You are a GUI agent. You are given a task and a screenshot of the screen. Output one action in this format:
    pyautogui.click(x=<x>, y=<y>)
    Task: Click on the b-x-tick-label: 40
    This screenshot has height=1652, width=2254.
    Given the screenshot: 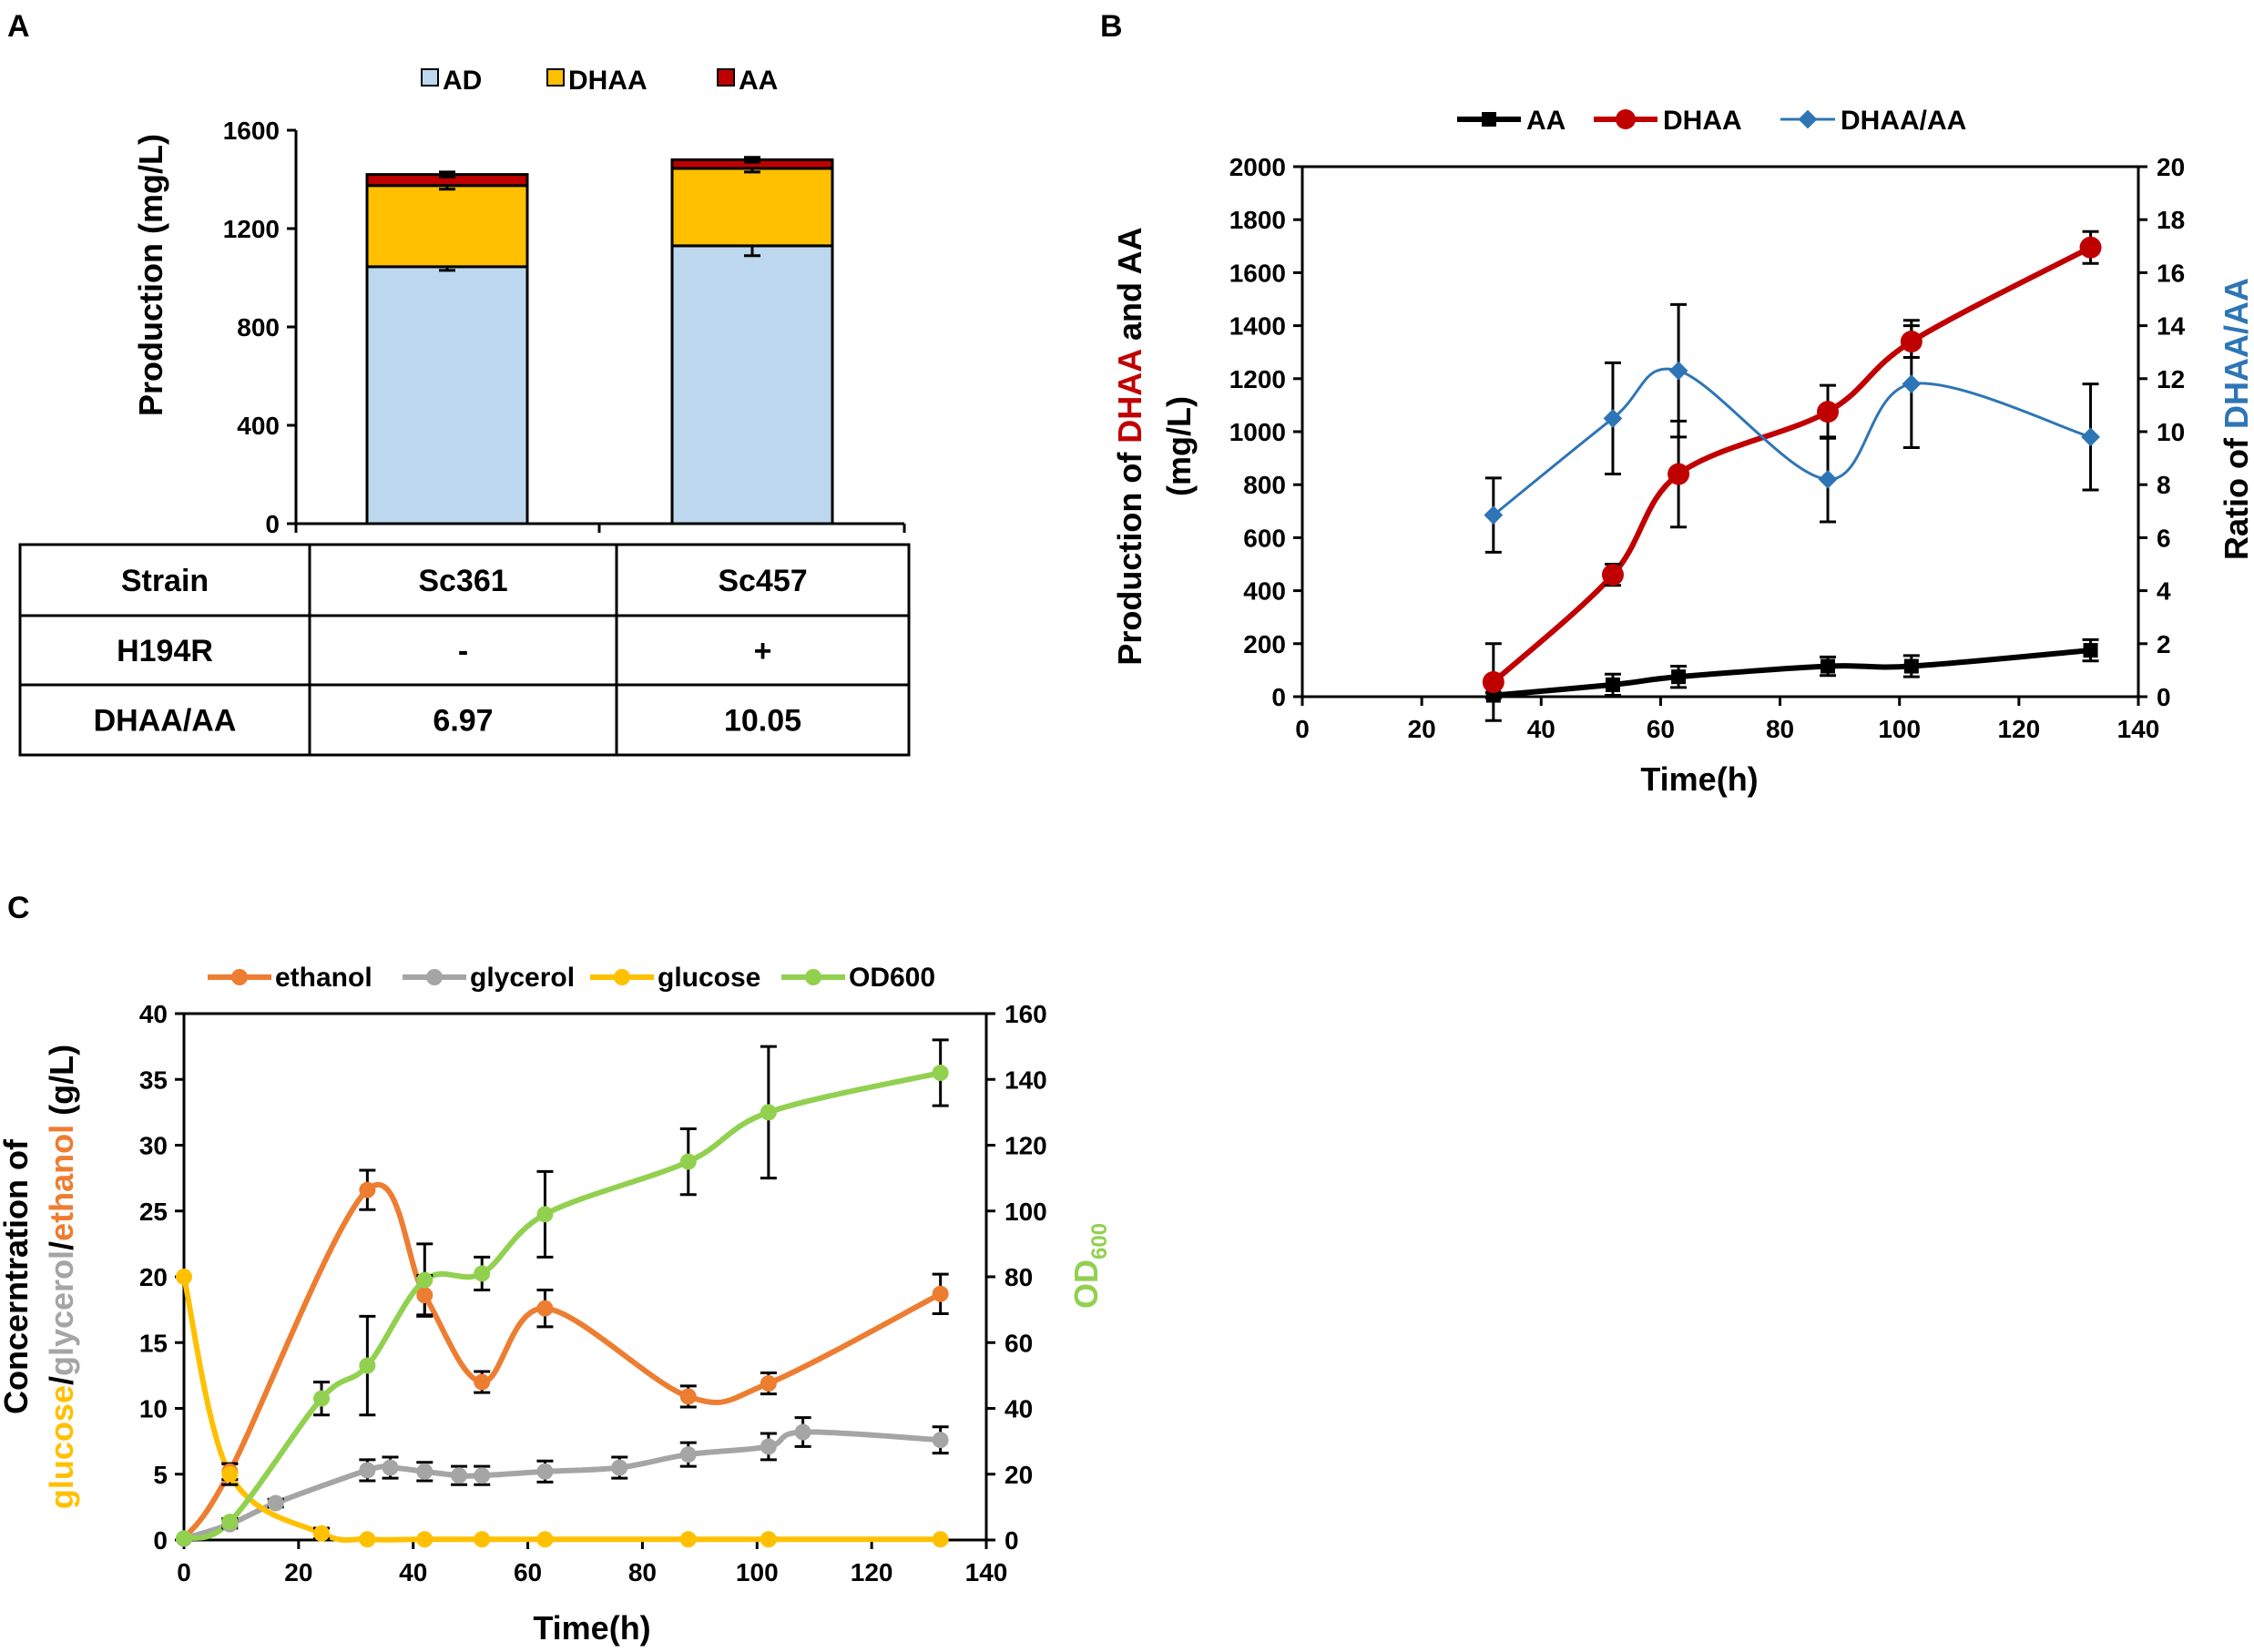 What is the action you would take?
    pyautogui.click(x=1541, y=729)
    